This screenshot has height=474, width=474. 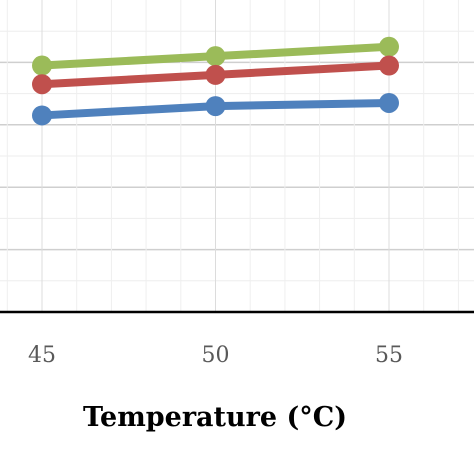 I want to click on series-group, so click(x=215, y=81).